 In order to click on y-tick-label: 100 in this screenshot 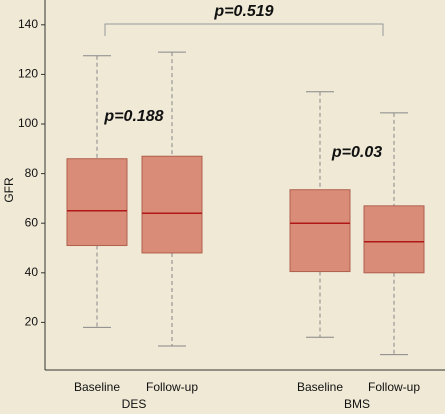, I will do `click(28, 123)`.